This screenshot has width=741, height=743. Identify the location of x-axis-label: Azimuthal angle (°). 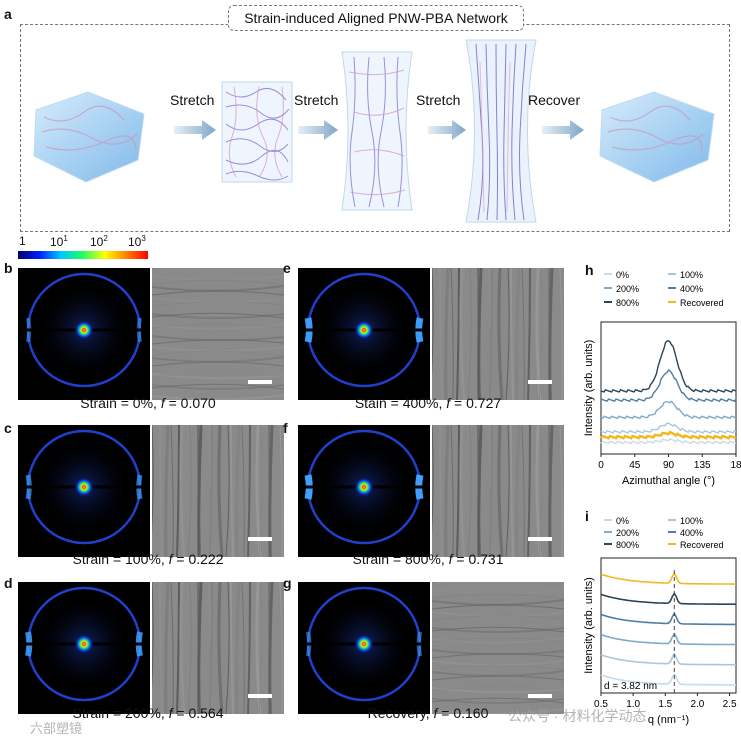
(668, 481).